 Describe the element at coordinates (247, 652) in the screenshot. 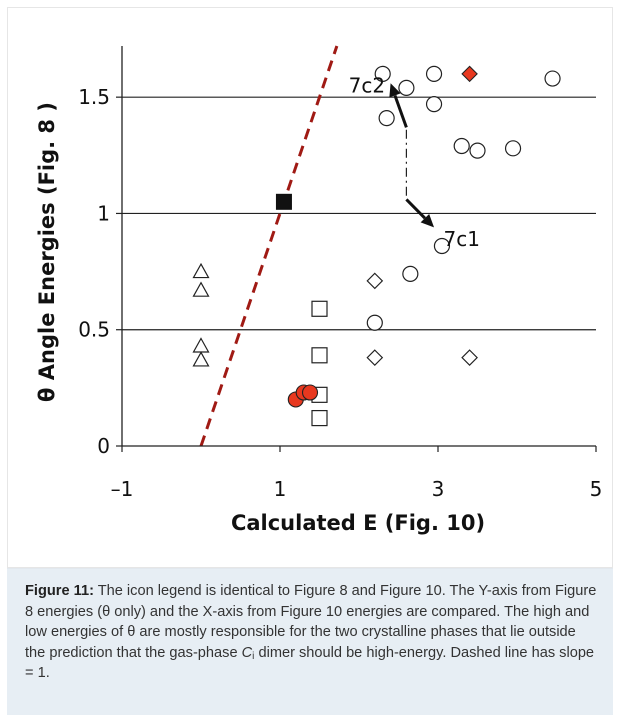

I see `caption-symbol: C` at that location.